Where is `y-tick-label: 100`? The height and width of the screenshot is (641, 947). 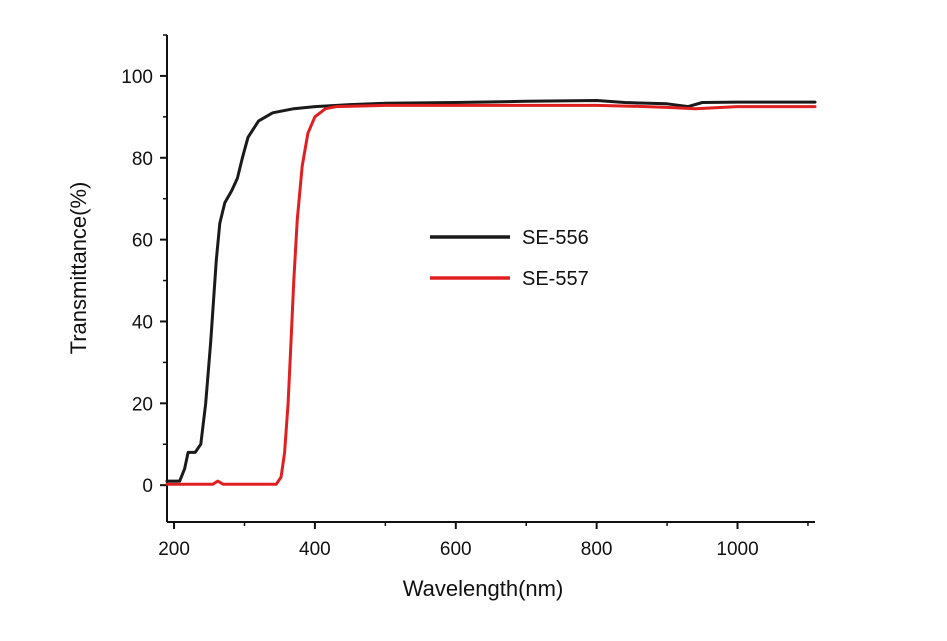 y-tick-label: 100 is located at coordinates (137, 77).